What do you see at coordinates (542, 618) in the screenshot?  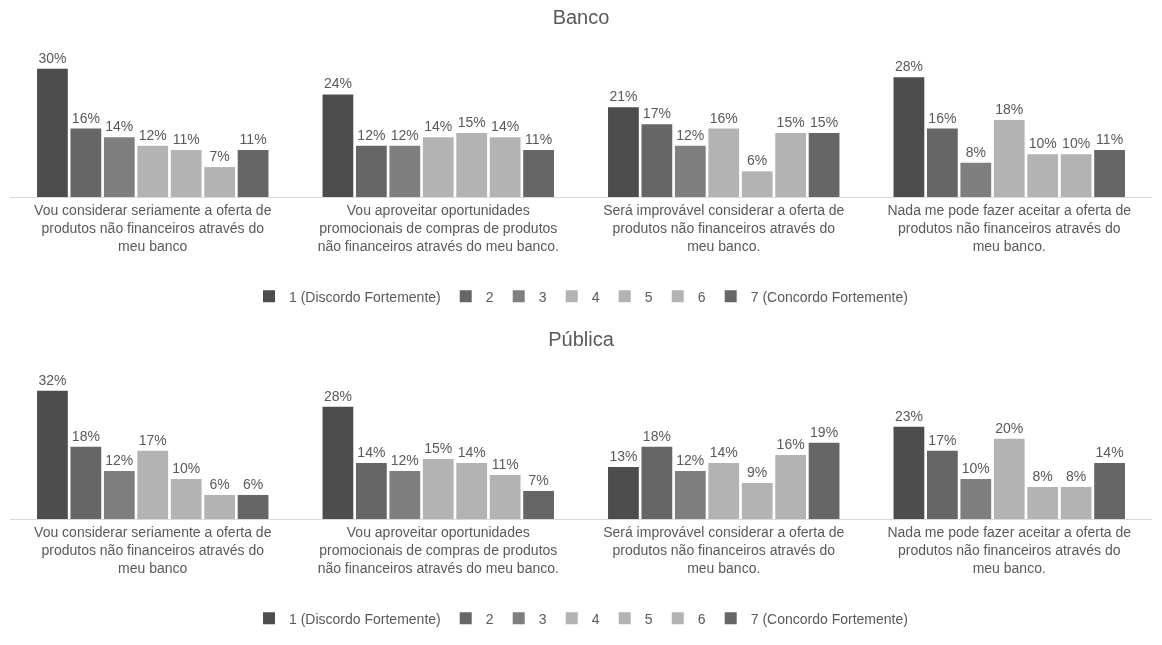 I see `legend-label: 3` at bounding box center [542, 618].